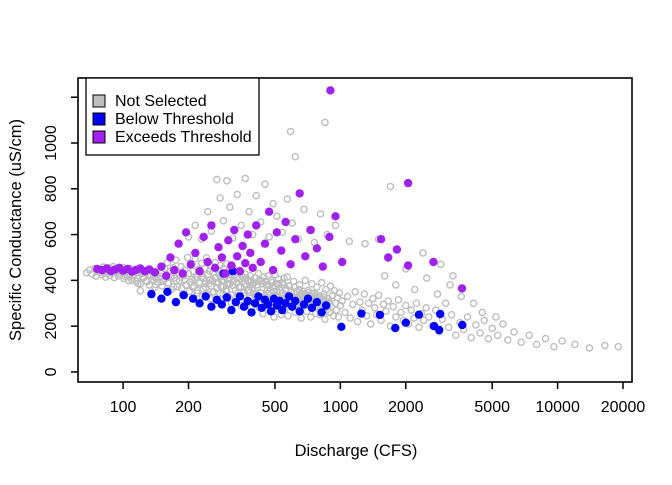 This screenshot has width=672, height=485. I want to click on legend-swatch-below-threshold-icon, so click(99, 119).